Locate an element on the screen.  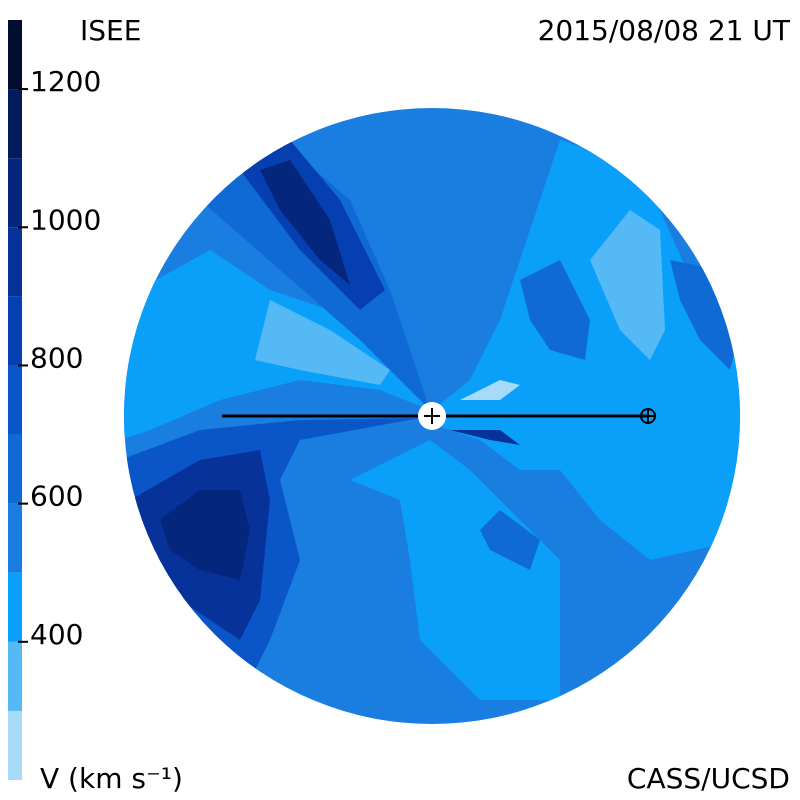
date: 2015/08/08 21 UT is located at coordinates (664, 30).